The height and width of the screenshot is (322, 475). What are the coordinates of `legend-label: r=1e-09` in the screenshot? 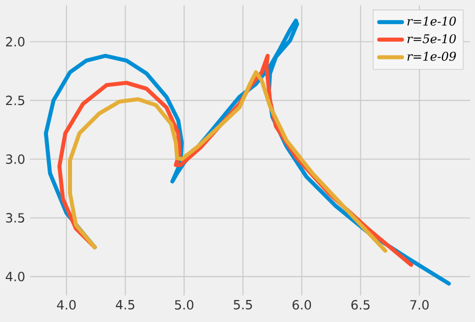 It's located at (431, 56).